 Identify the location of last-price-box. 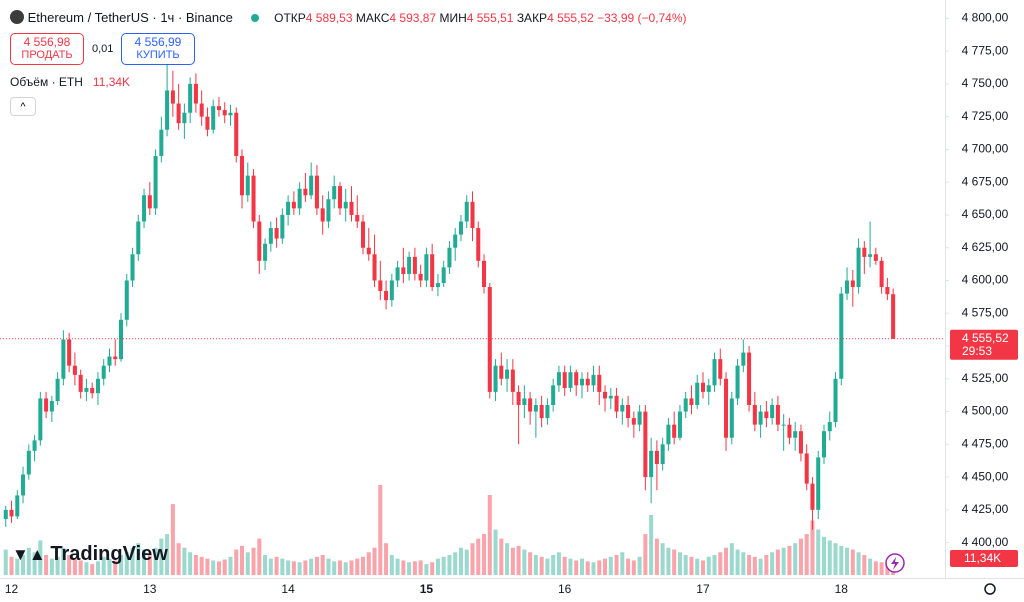
(984, 344).